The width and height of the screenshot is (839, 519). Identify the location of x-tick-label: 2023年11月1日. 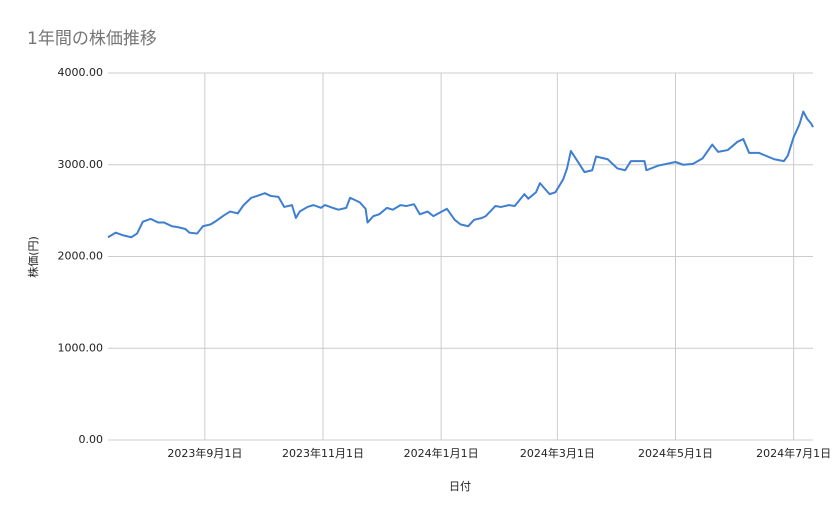
(323, 453).